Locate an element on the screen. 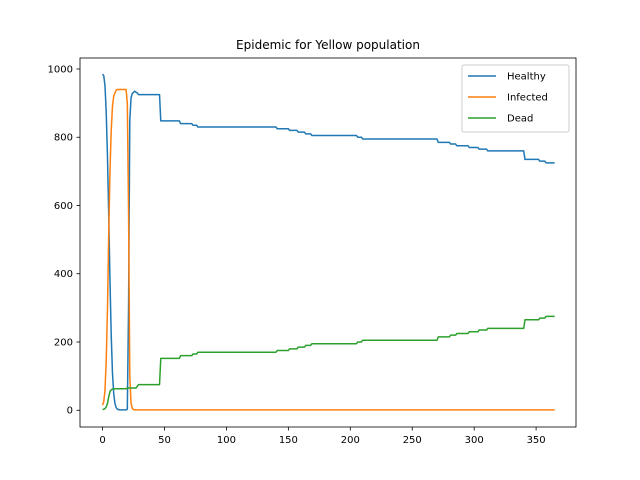 The image size is (640, 480). y-tick-label: 1000 is located at coordinates (60, 69).